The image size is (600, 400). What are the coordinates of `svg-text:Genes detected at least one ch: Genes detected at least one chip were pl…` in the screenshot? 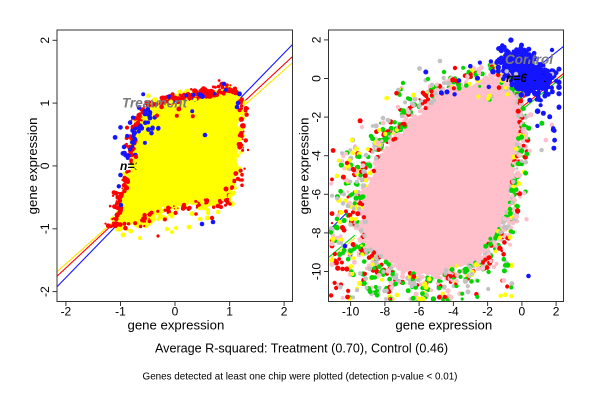 It's located at (300, 377).